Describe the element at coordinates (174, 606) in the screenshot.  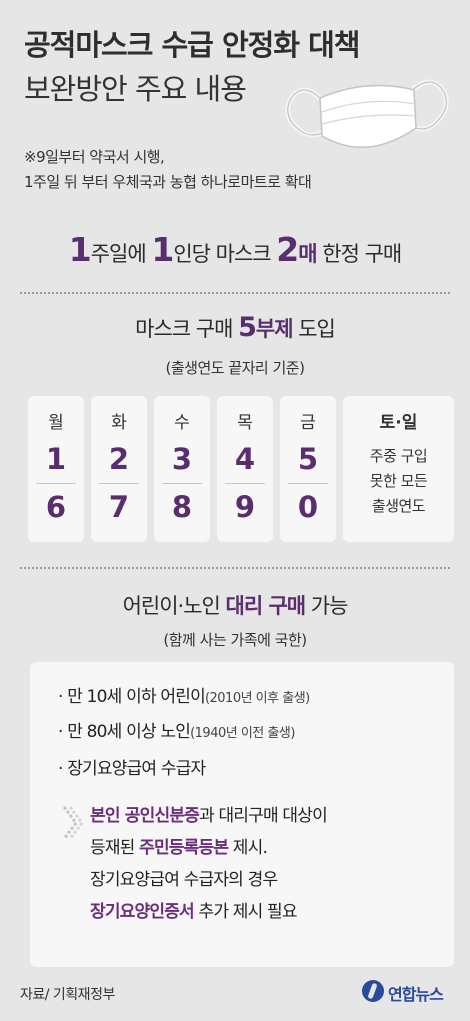
I see `section2-title-pre: 어린이·노인` at that location.